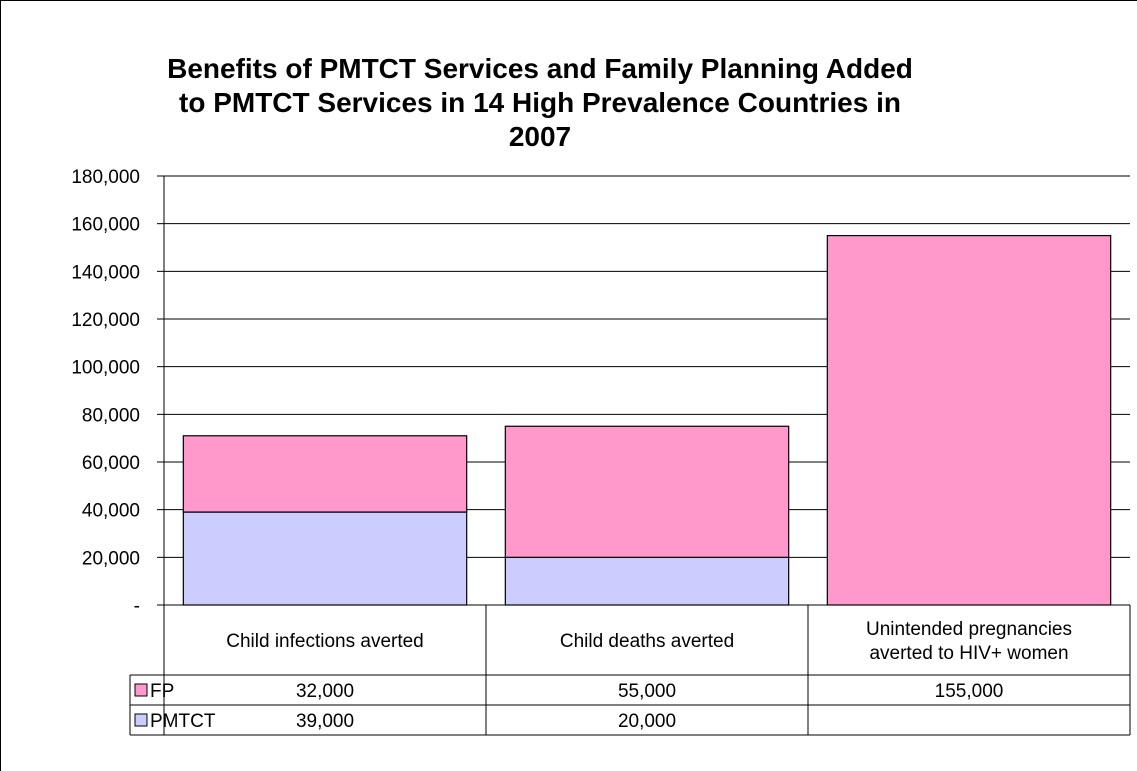 This screenshot has height=771, width=1137. Describe the element at coordinates (105, 368) in the screenshot. I see `y-tick-label: 100,000` at that location.